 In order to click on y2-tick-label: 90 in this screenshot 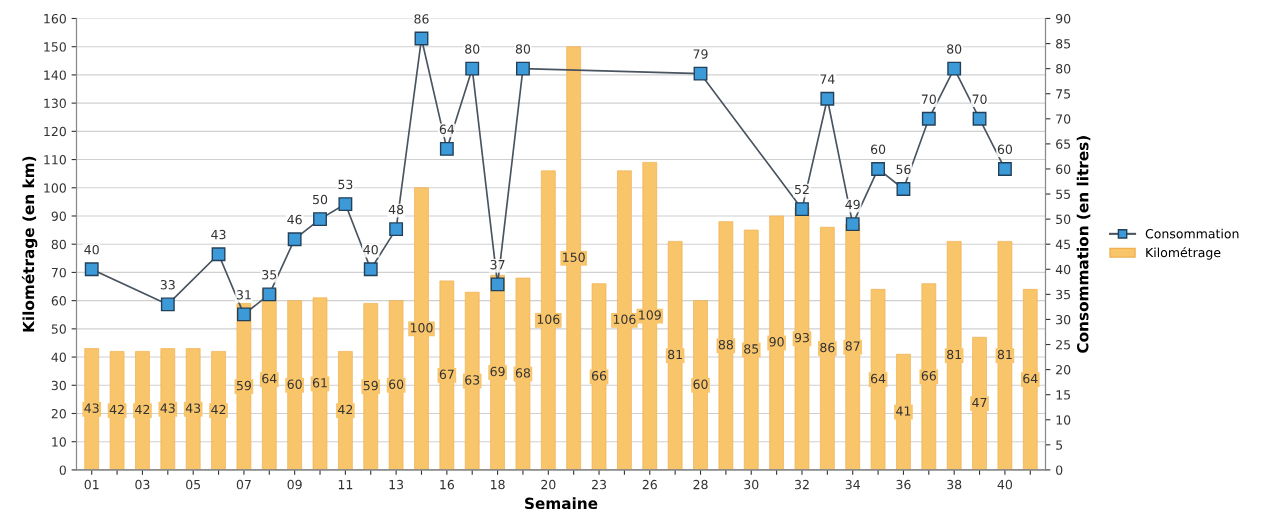, I will do `click(1063, 18)`.